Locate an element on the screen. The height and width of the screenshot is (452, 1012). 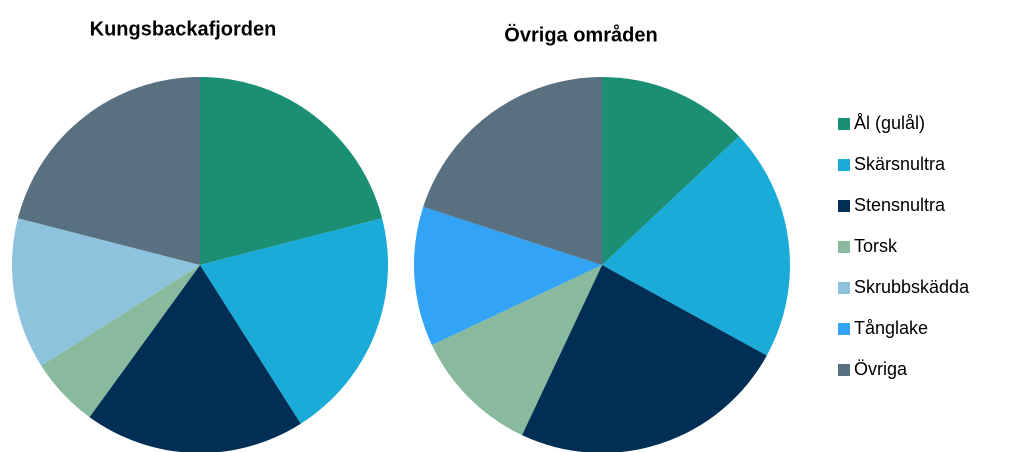
legend-label: Skärsnultra is located at coordinates (900, 164).